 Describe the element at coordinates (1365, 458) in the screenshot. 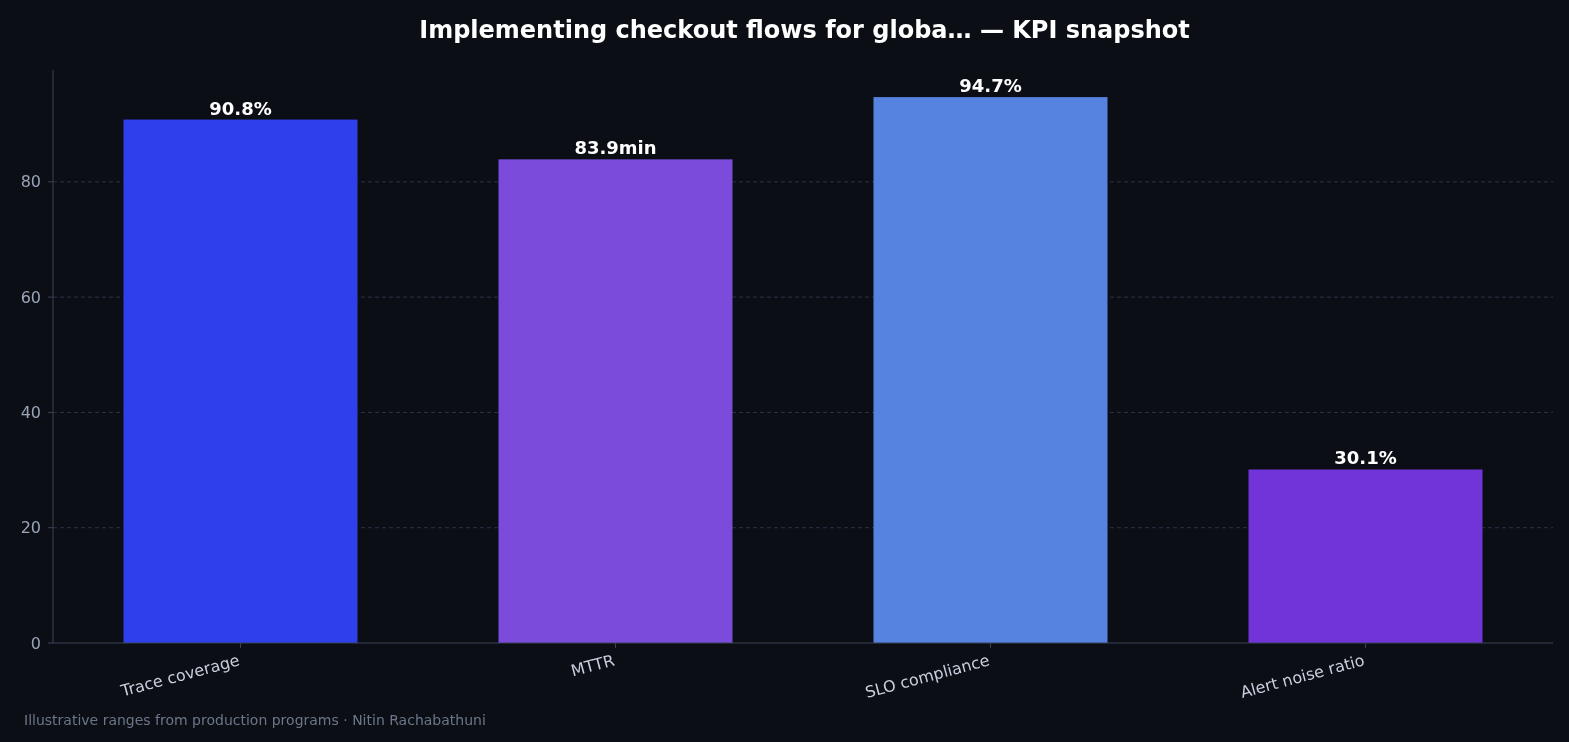

I see `data-label: 30.1%` at that location.